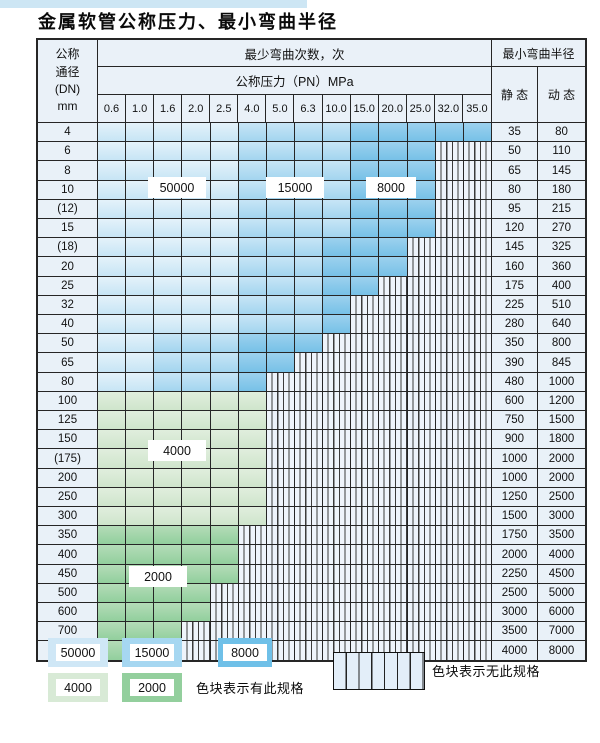 The height and width of the screenshot is (743, 600). Describe the element at coordinates (78, 652) in the screenshot. I see `legend-swatch: 50000` at that location.